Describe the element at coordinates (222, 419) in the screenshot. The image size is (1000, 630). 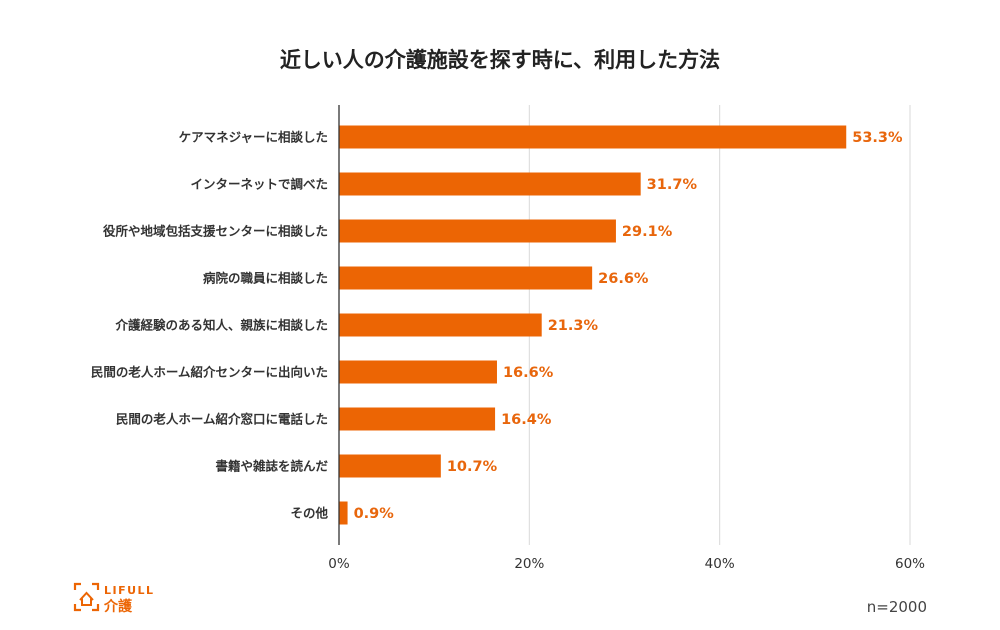
I see `category-label: 民間の老人ホーム紹介窓口に電話した` at that location.